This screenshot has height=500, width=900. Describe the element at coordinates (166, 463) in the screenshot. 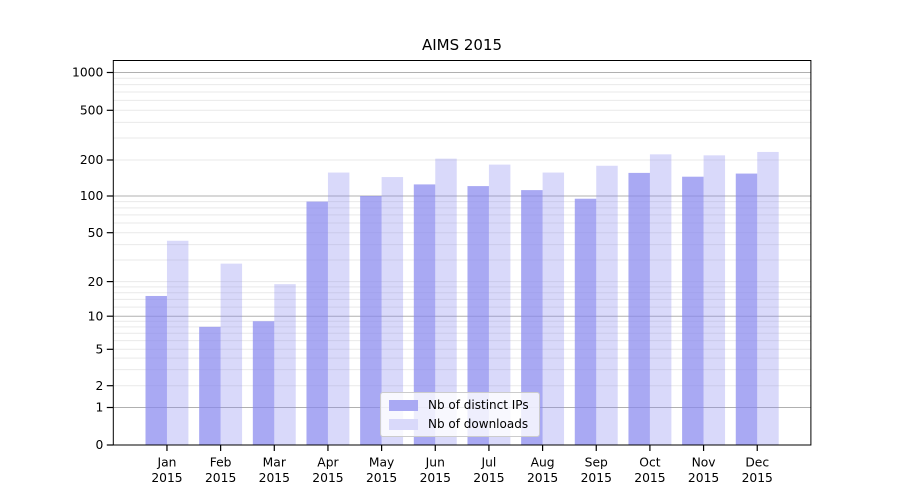

I see `x-tick-label-month: Jan` at that location.